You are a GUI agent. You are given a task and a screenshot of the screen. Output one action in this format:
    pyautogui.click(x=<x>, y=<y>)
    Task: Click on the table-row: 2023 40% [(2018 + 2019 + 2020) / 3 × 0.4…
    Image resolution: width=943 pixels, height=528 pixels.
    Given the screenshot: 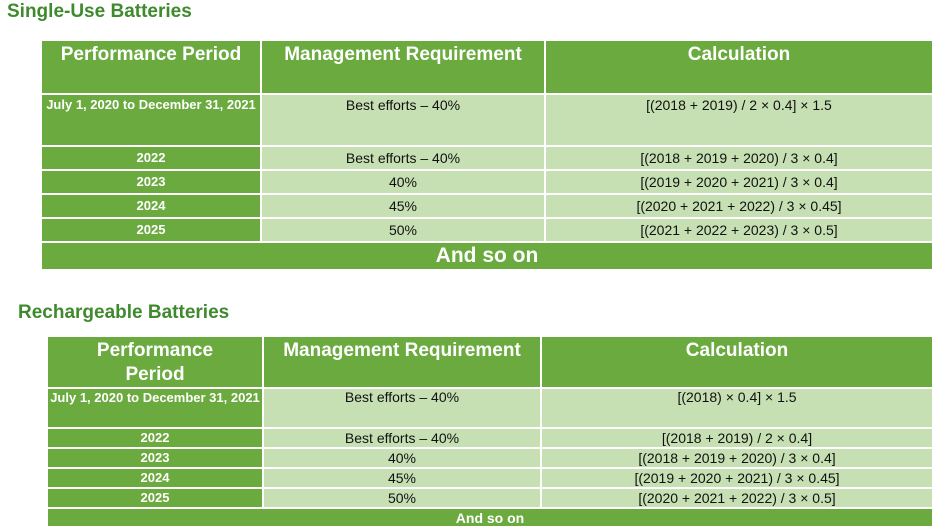 What is the action you would take?
    pyautogui.click(x=490, y=458)
    